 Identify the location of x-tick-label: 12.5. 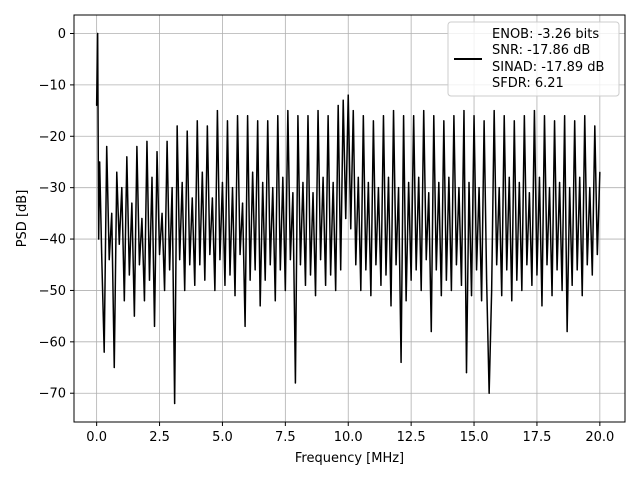
(411, 437).